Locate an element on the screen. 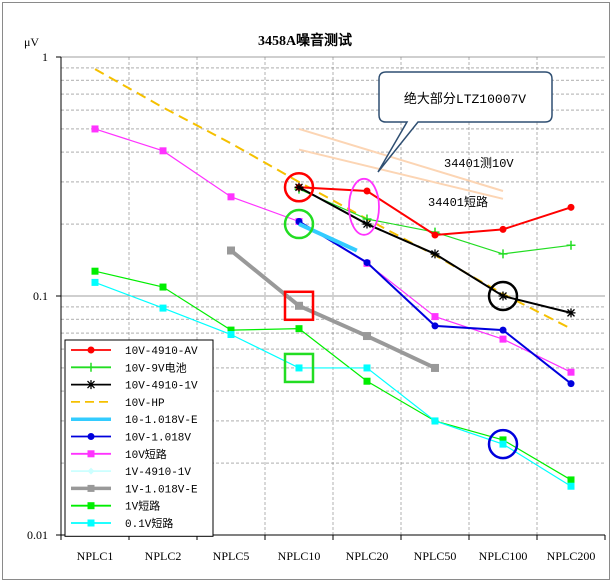  x-tick-label: NPLC1 is located at coordinates (95, 556).